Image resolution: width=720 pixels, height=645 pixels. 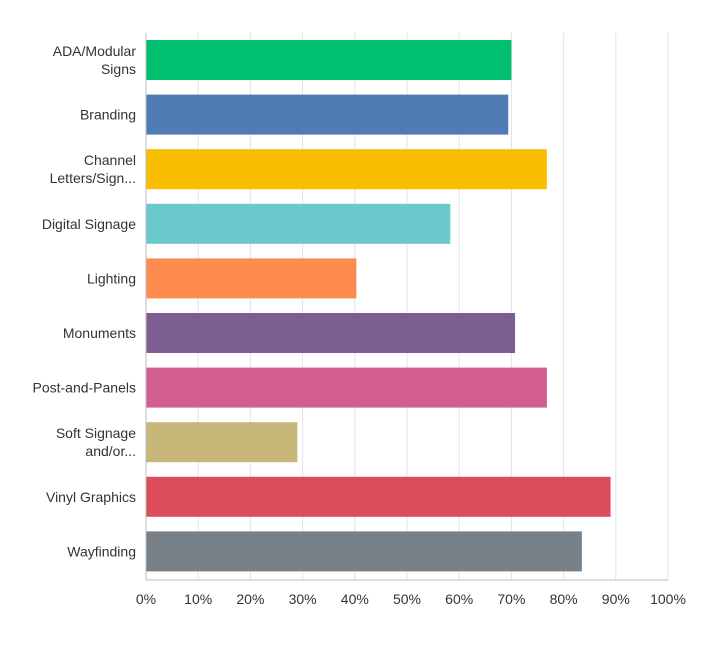 I want to click on x-tick-label: 10%, so click(x=198, y=599).